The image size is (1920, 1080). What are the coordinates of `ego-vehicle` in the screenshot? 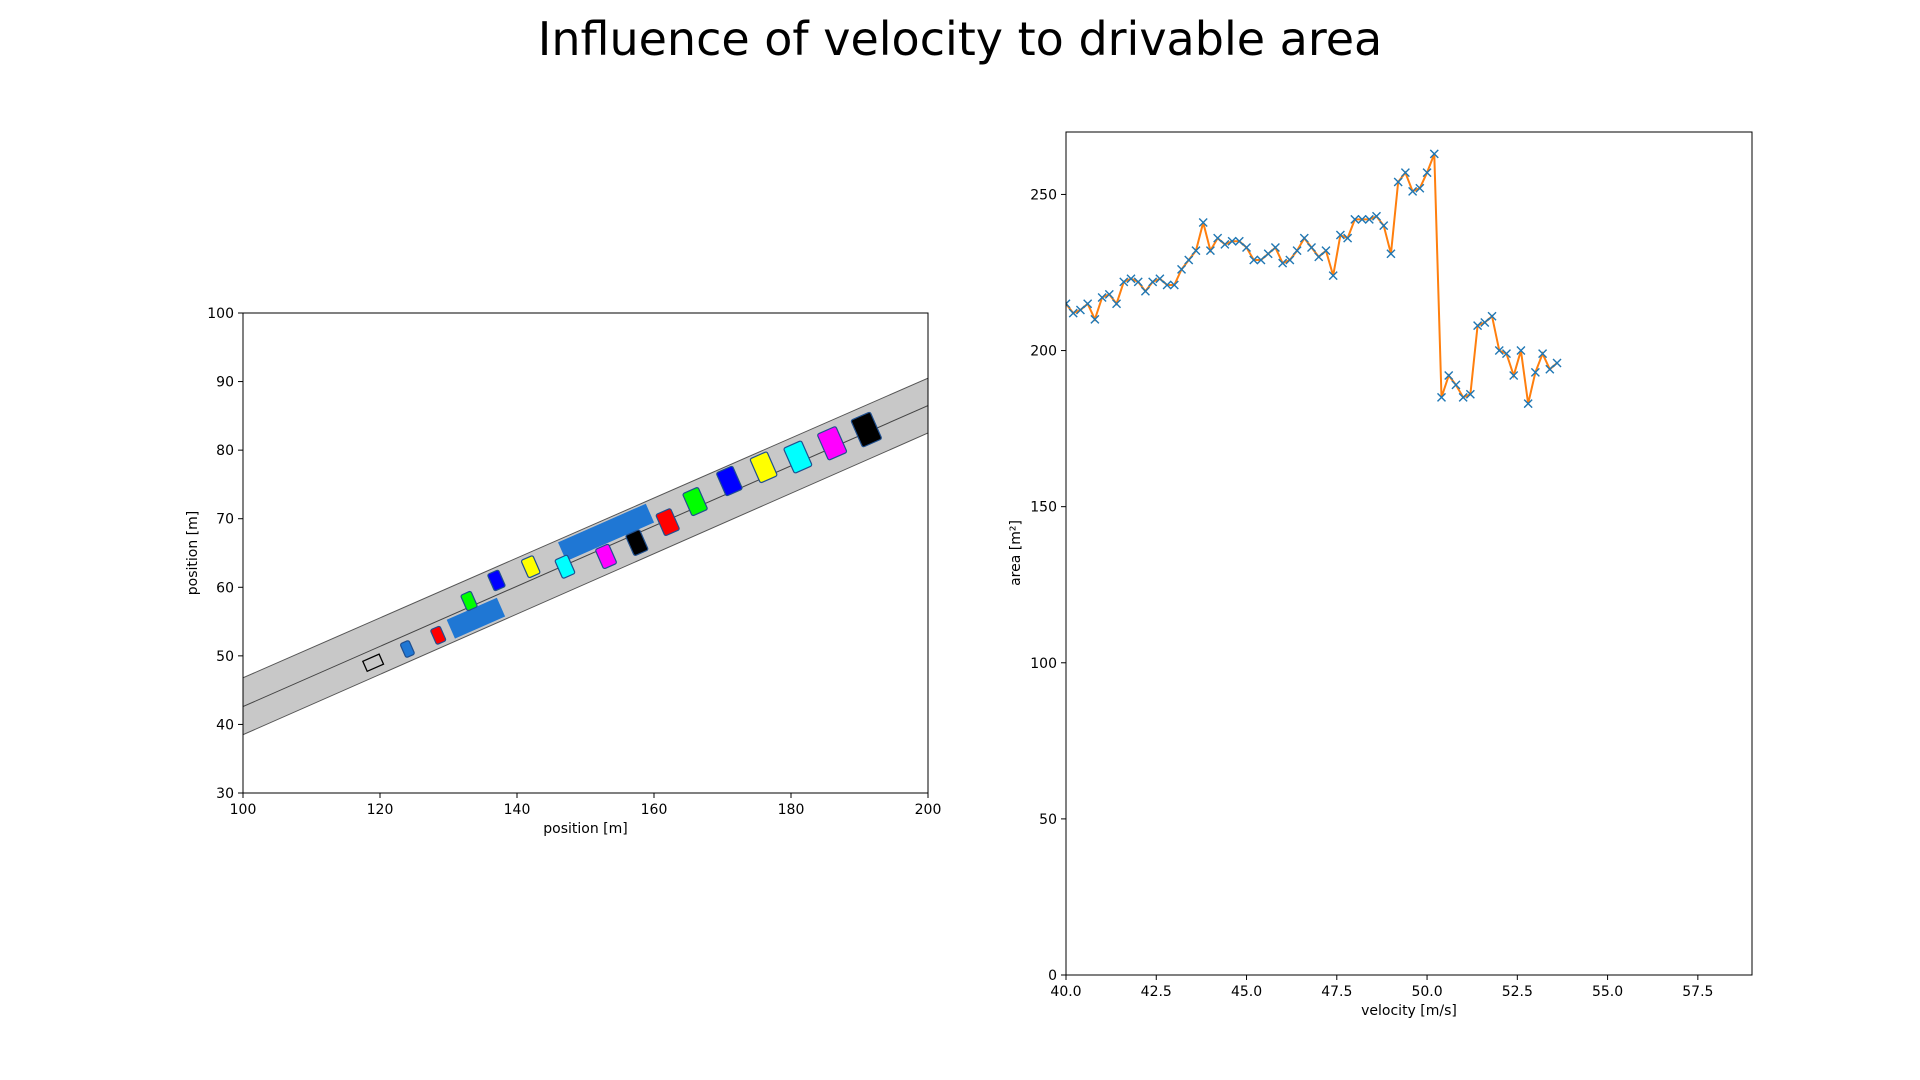 It's located at (373, 663).